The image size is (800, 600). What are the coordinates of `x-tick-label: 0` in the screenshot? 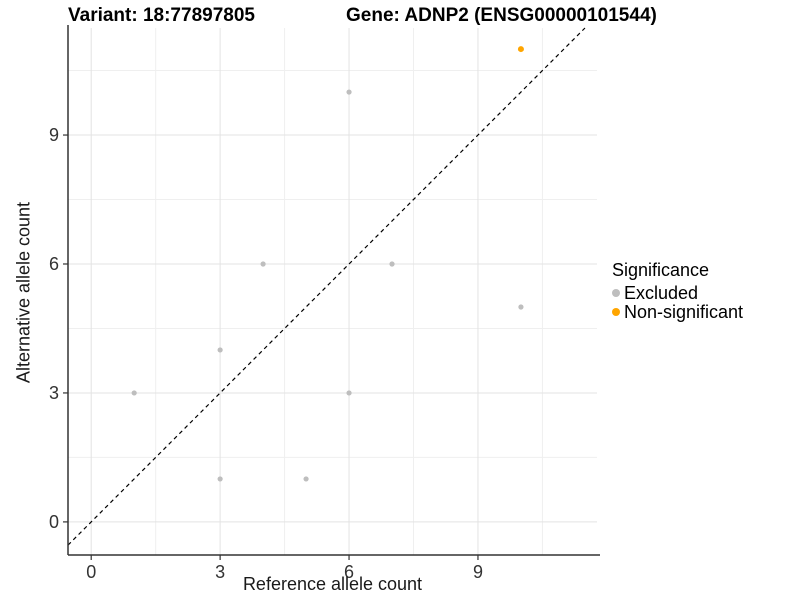 It's located at (91, 572).